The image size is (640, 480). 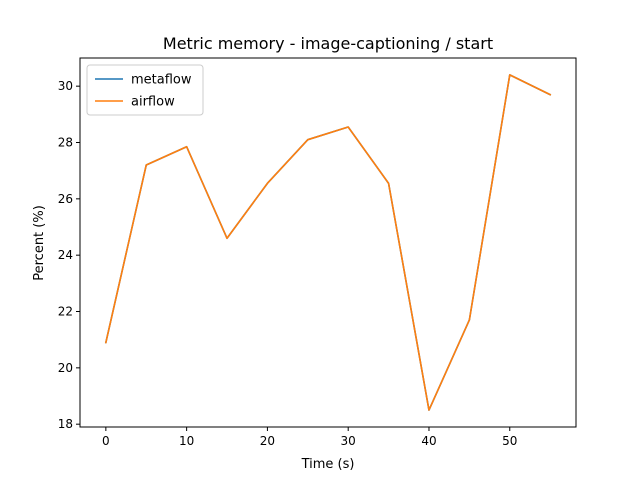 I want to click on x-tick-label: 40, so click(x=428, y=441).